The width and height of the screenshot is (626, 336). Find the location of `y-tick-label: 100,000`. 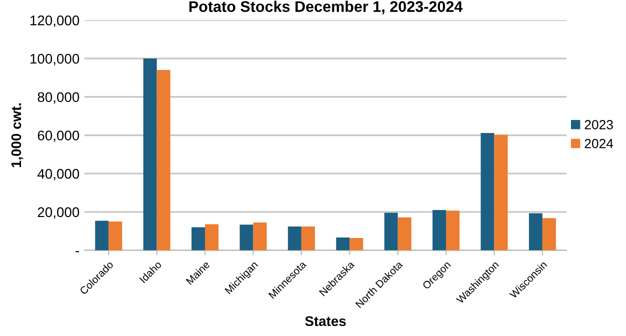

y-tick-label: 100,000 is located at coordinates (55, 60).